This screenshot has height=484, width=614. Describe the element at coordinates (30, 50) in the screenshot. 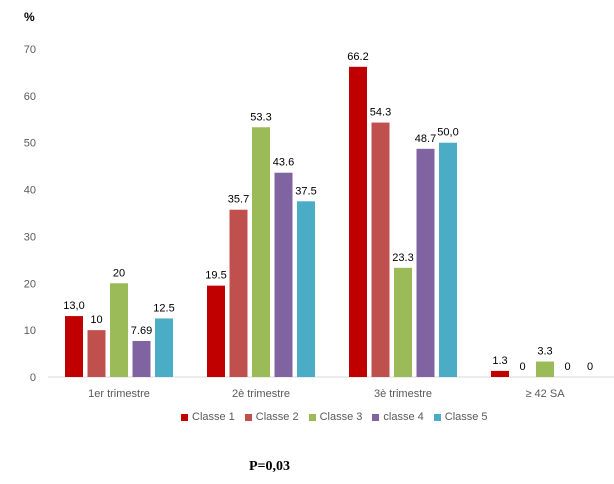

I see `y-tick-label: 70` at that location.